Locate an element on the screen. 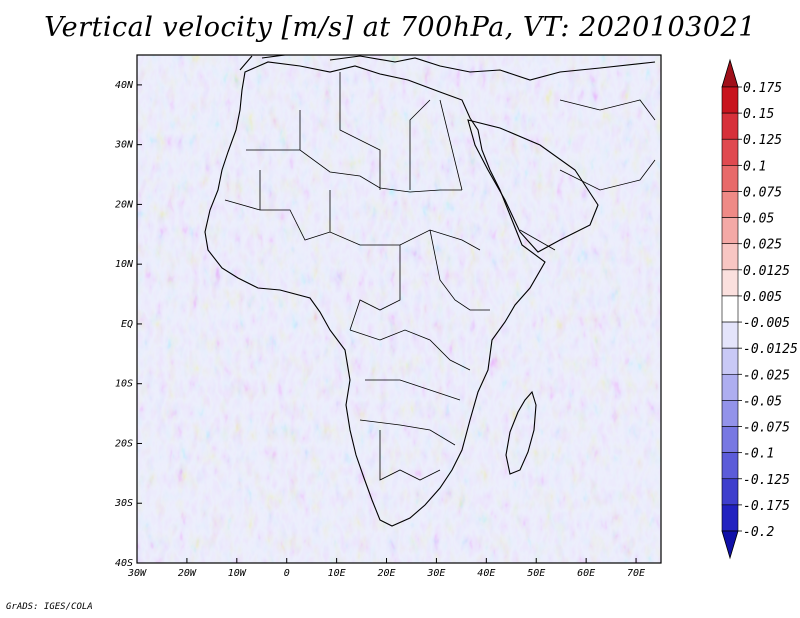 The width and height of the screenshot is (800, 618). lat-tick-label: 10N is located at coordinates (124, 264).